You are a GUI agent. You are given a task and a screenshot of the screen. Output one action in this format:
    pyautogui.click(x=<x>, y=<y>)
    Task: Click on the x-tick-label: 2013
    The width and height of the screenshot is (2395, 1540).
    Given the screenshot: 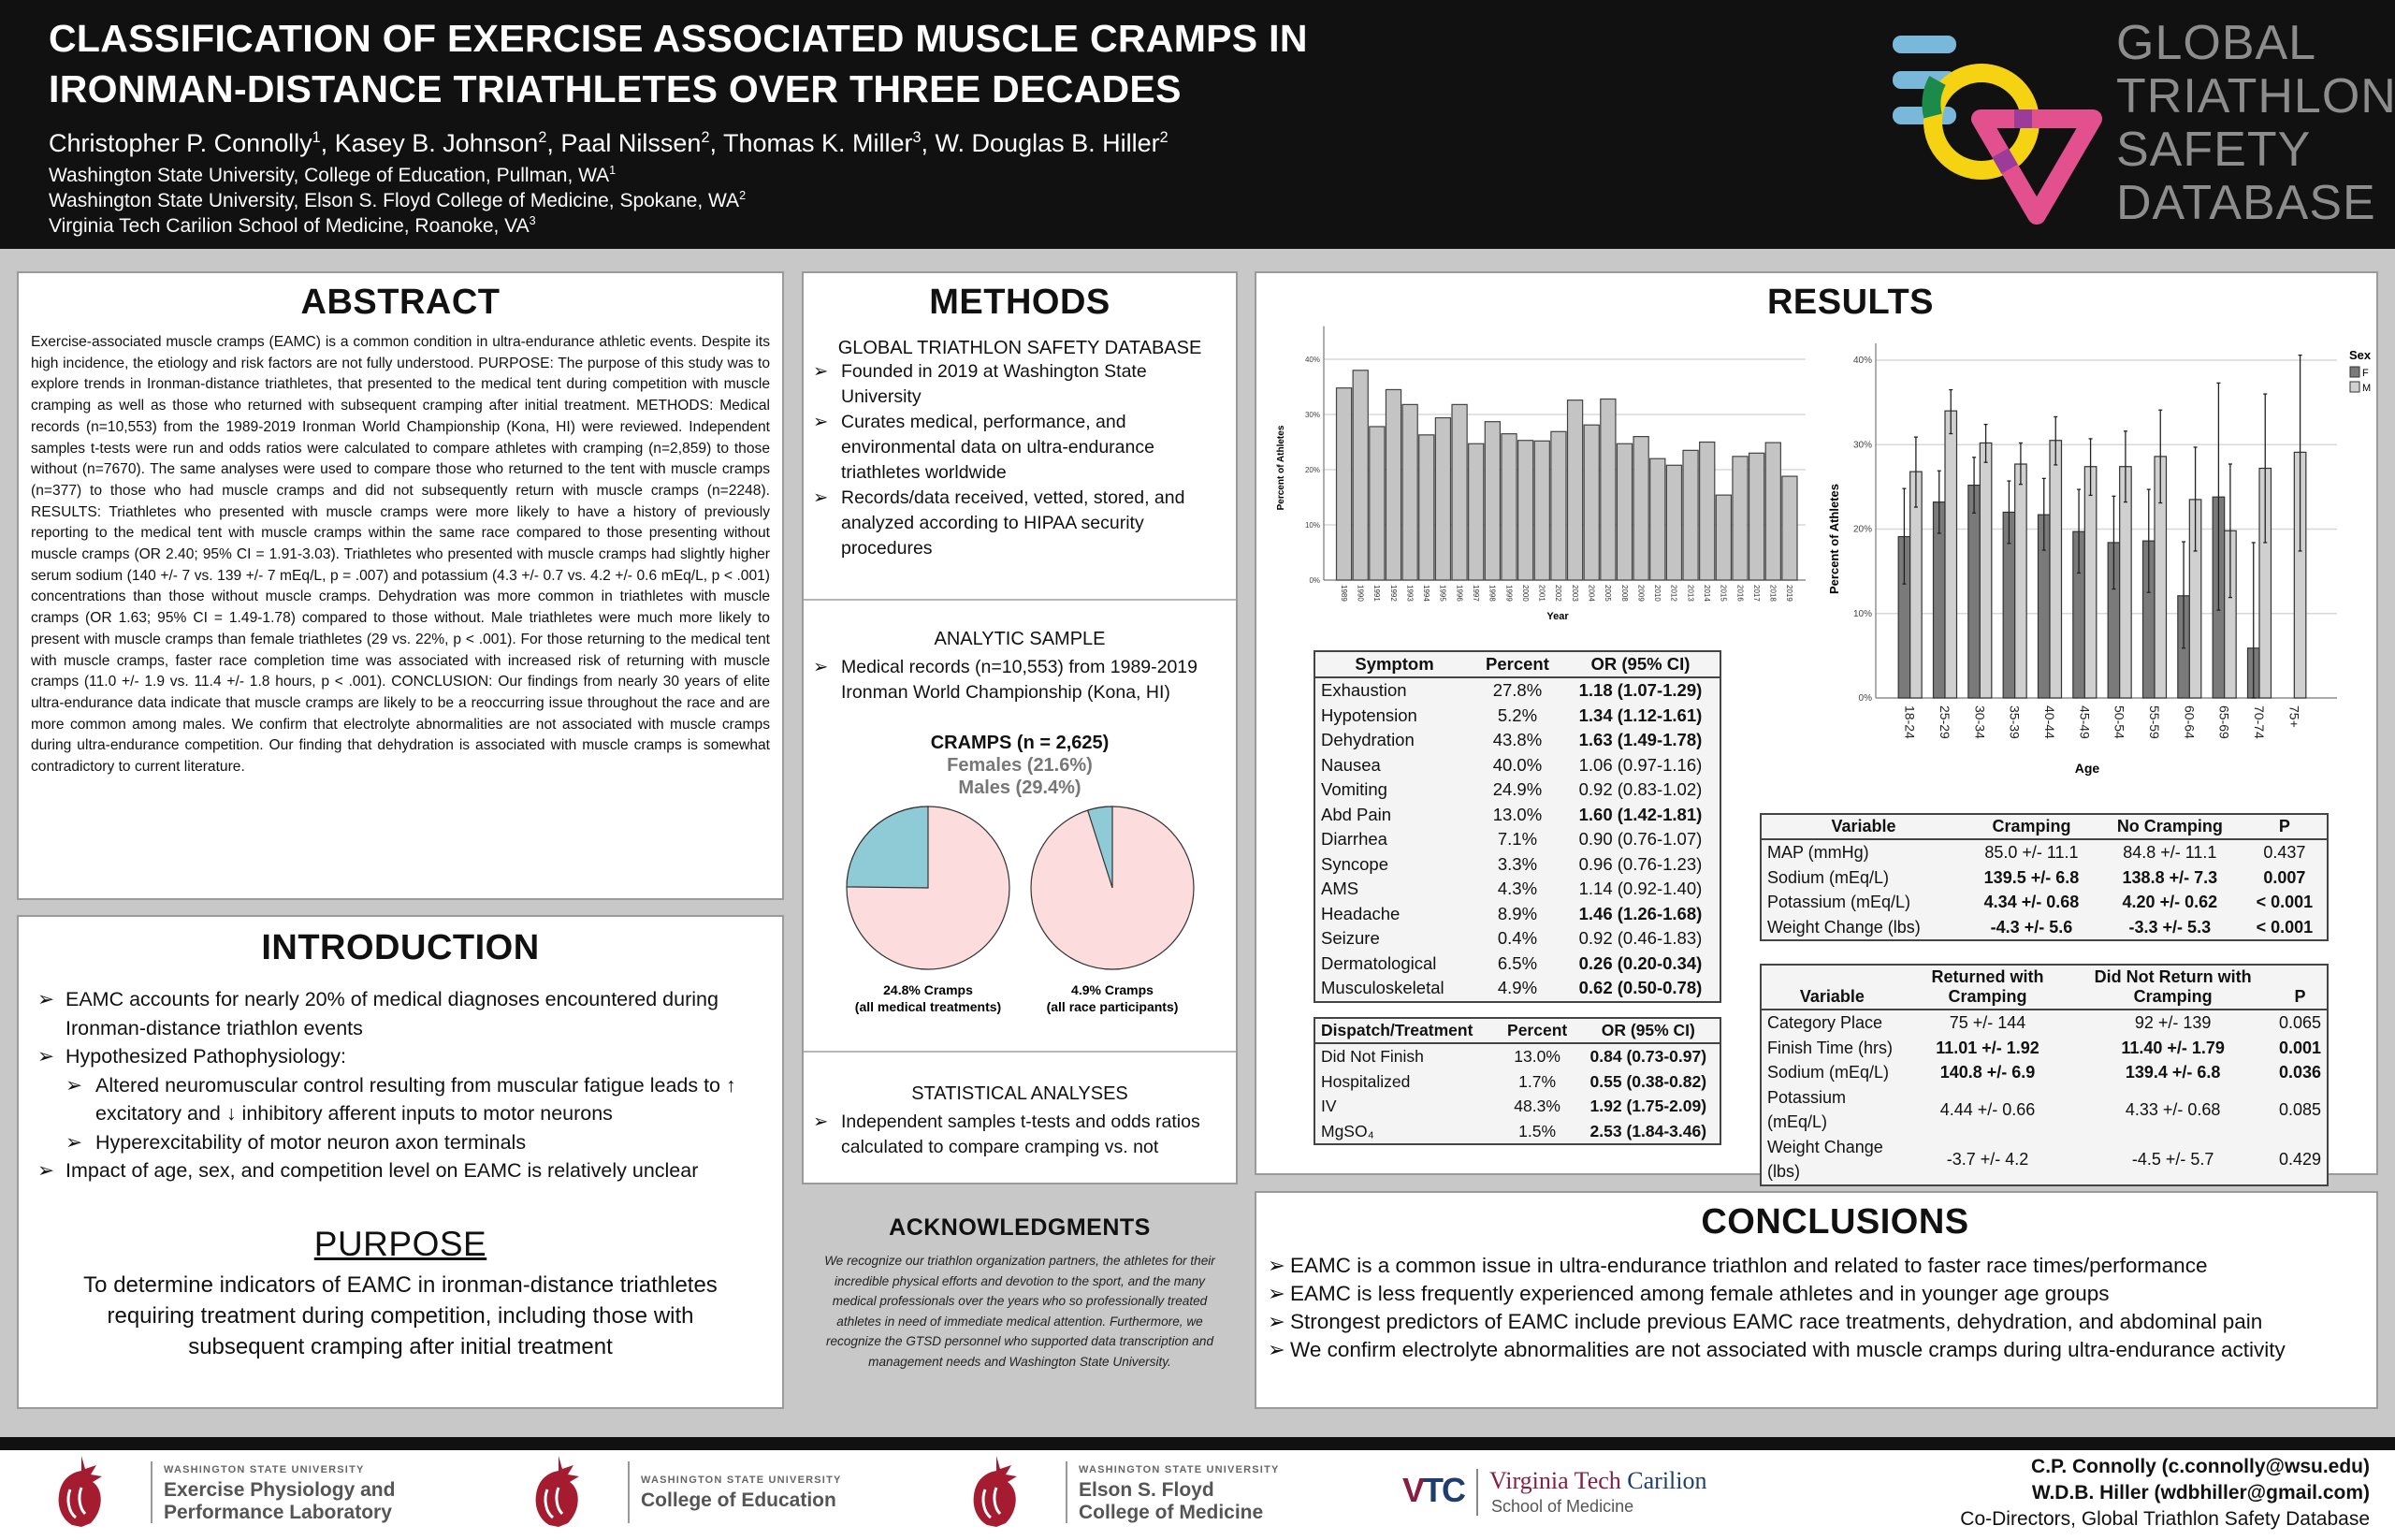 What is the action you would take?
    pyautogui.click(x=1690, y=594)
    